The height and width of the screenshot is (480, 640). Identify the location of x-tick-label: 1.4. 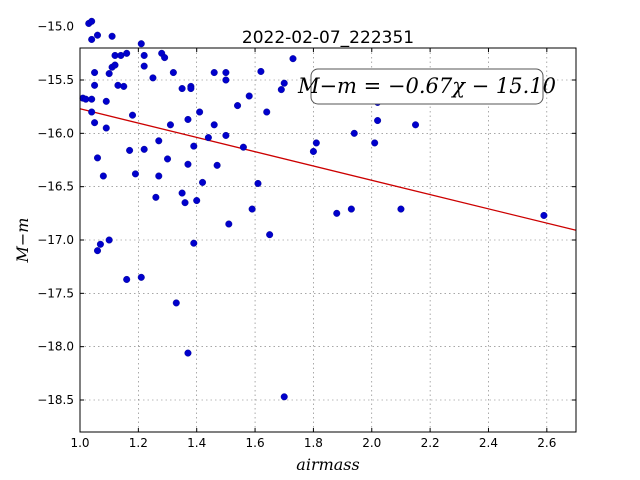
(196, 443).